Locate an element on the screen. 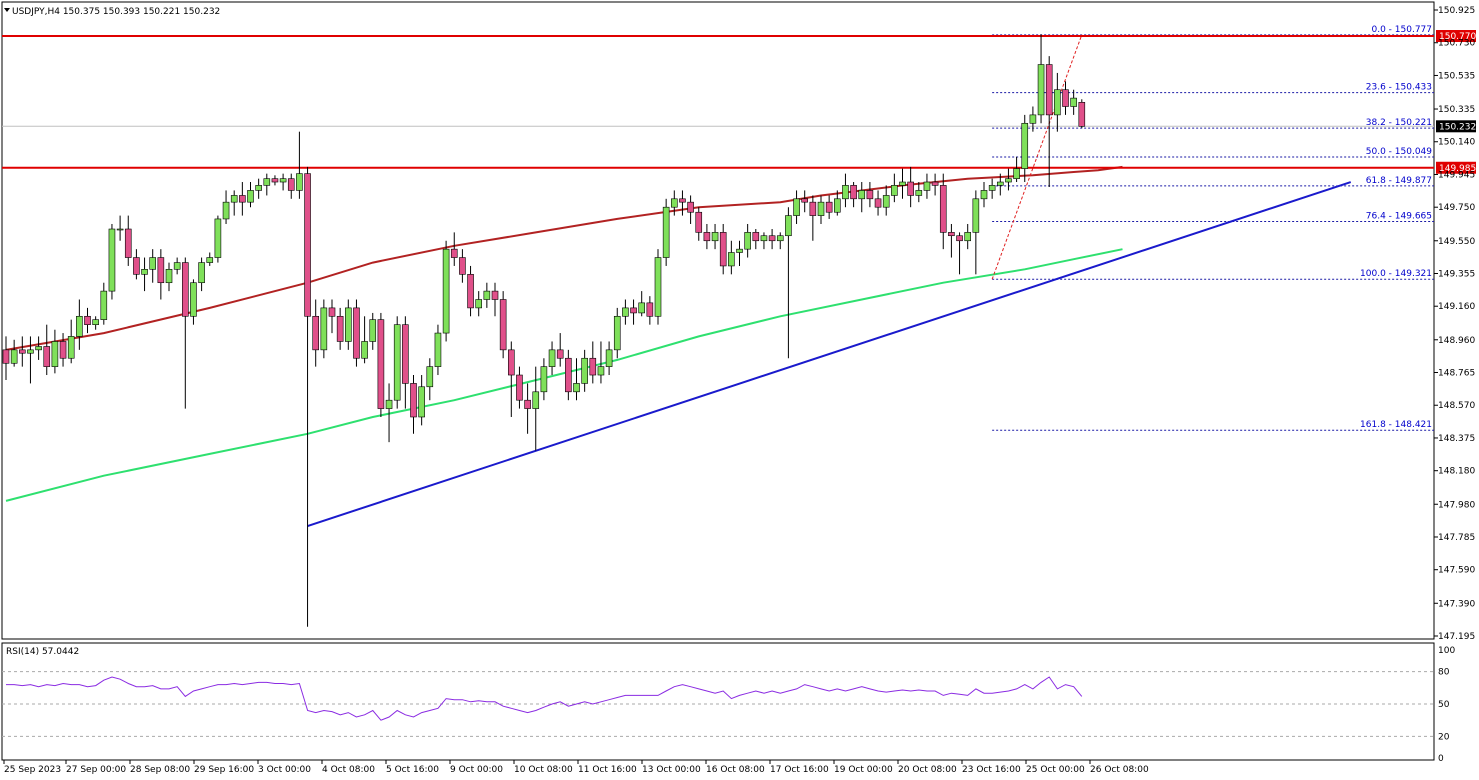  time-tick-label: 11 Oct 16:00 is located at coordinates (607, 770).